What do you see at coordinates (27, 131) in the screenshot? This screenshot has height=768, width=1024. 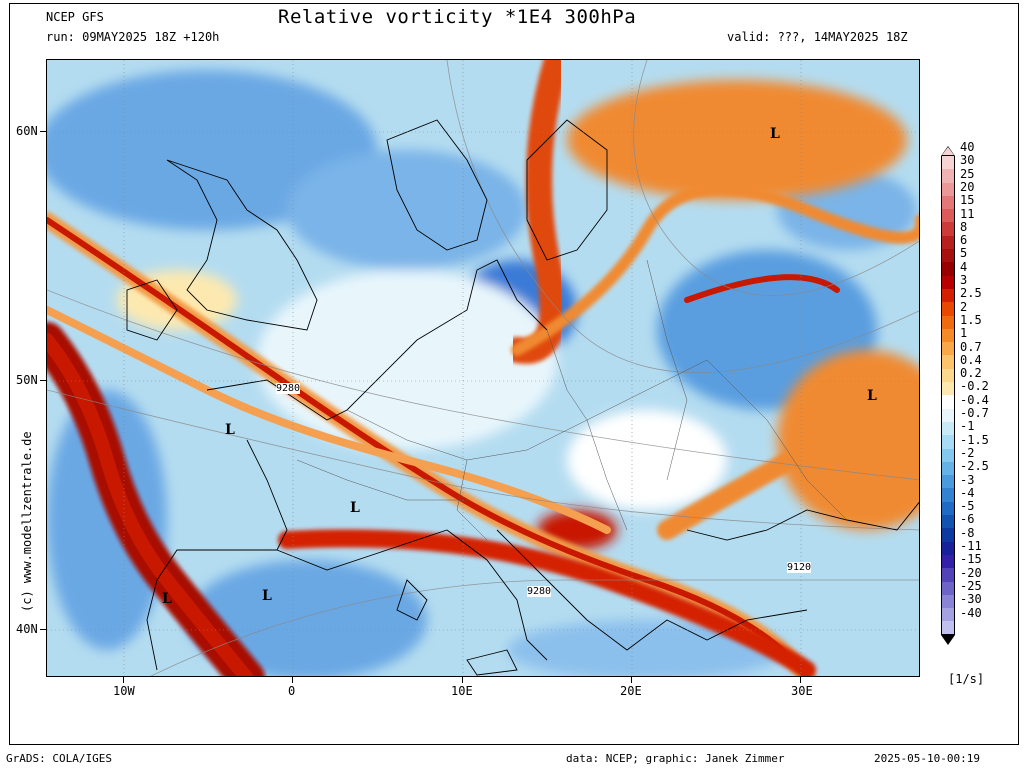 I see `lat-label: 60N` at bounding box center [27, 131].